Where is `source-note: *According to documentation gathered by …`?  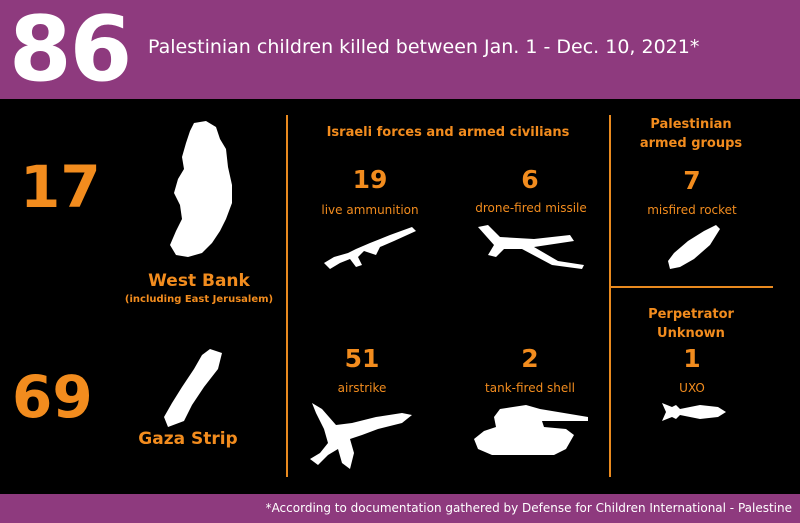
source-note: *According to documentation gathered by … is located at coordinates (528, 508).